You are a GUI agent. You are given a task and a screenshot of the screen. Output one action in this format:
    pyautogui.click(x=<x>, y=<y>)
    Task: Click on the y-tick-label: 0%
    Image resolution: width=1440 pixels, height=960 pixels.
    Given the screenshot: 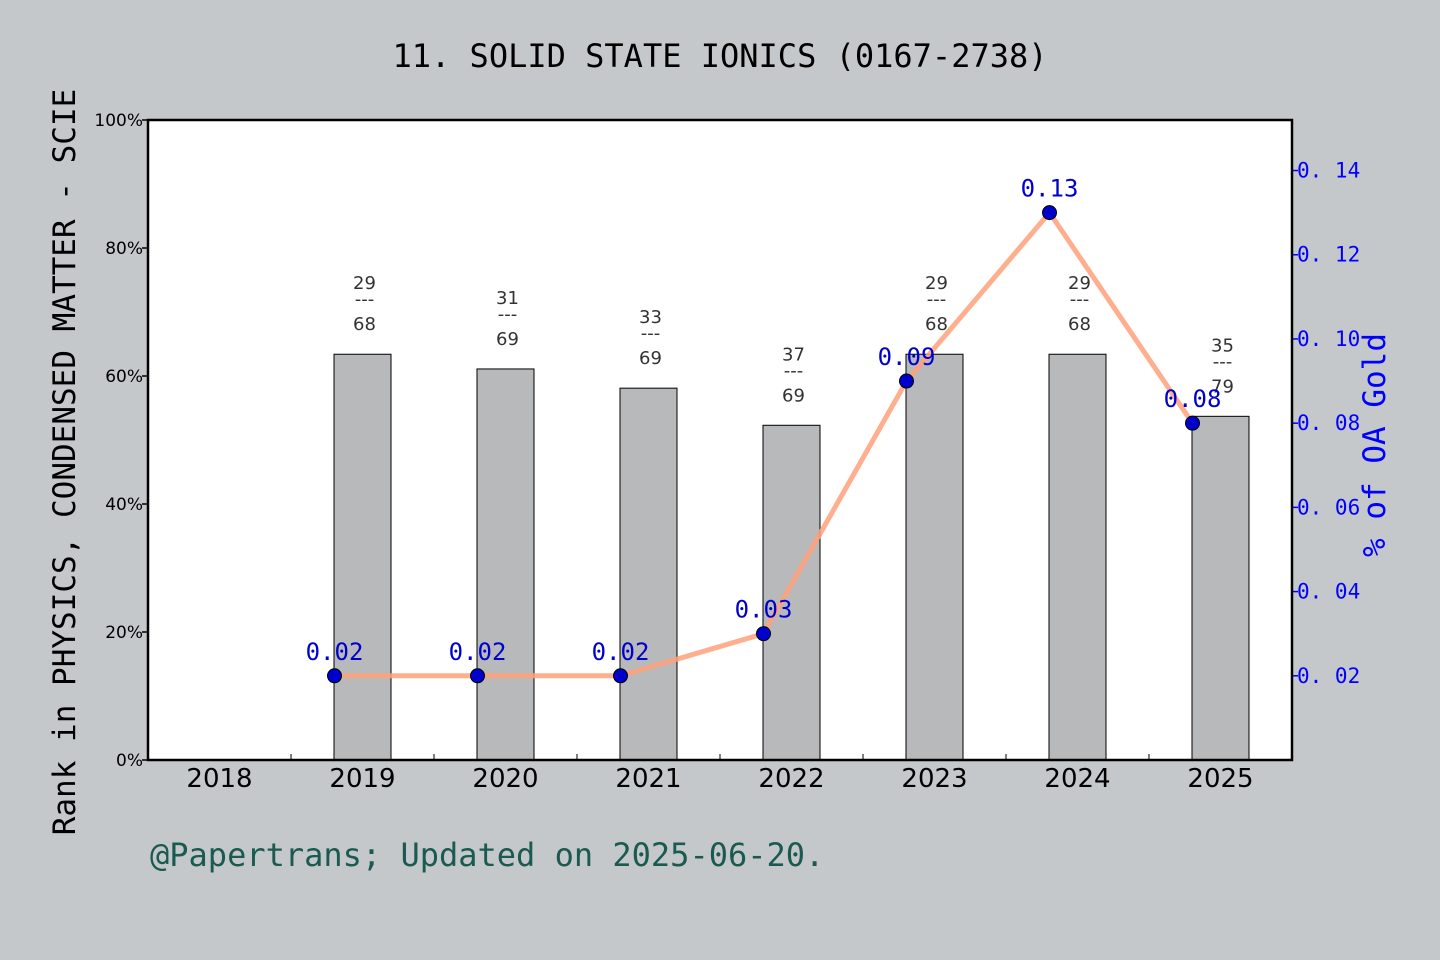 What is the action you would take?
    pyautogui.click(x=129, y=761)
    